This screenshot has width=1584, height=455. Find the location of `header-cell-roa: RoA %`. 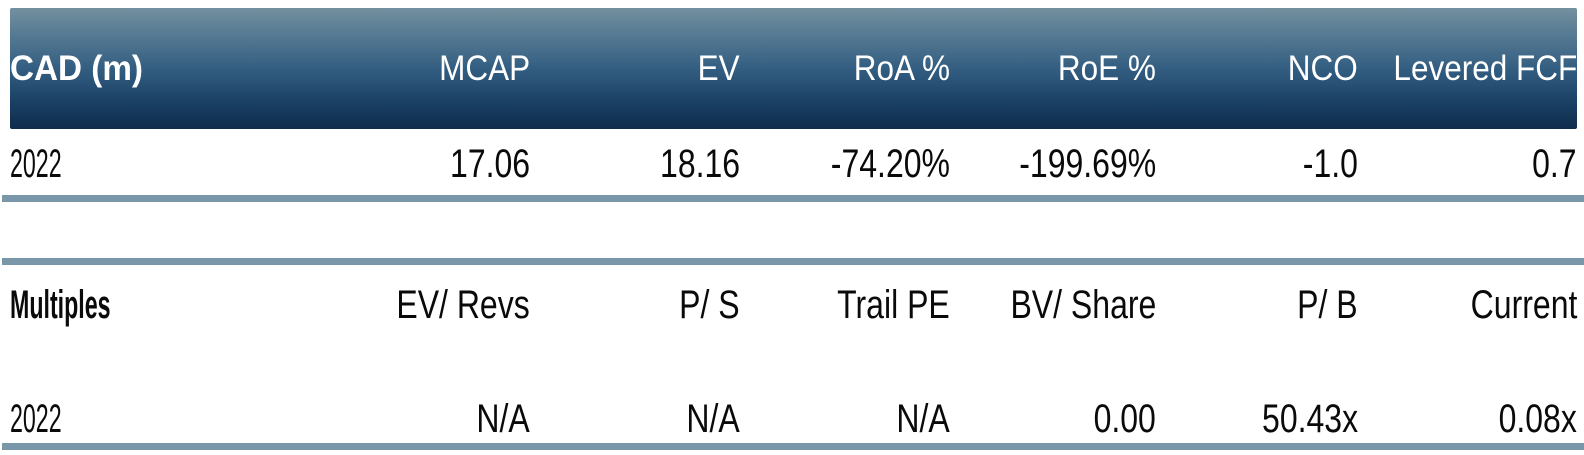

header-cell-roa: RoA % is located at coordinates (901, 68).